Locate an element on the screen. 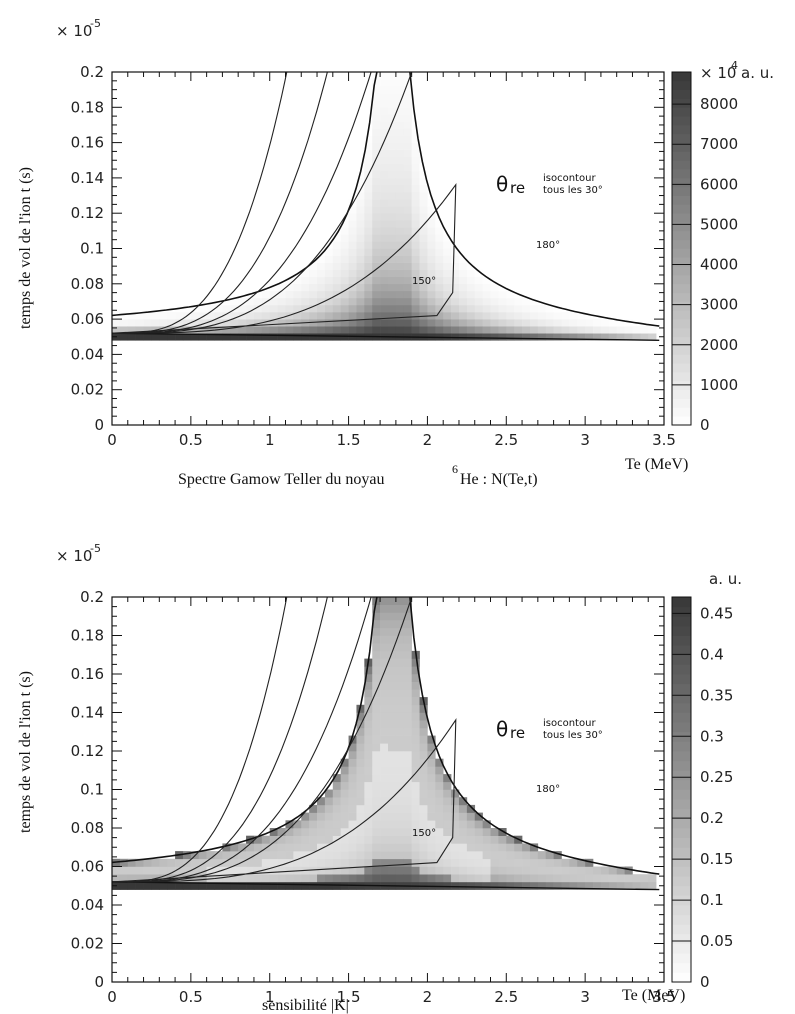  y-tick-label: 0.02 is located at coordinates (87, 390).